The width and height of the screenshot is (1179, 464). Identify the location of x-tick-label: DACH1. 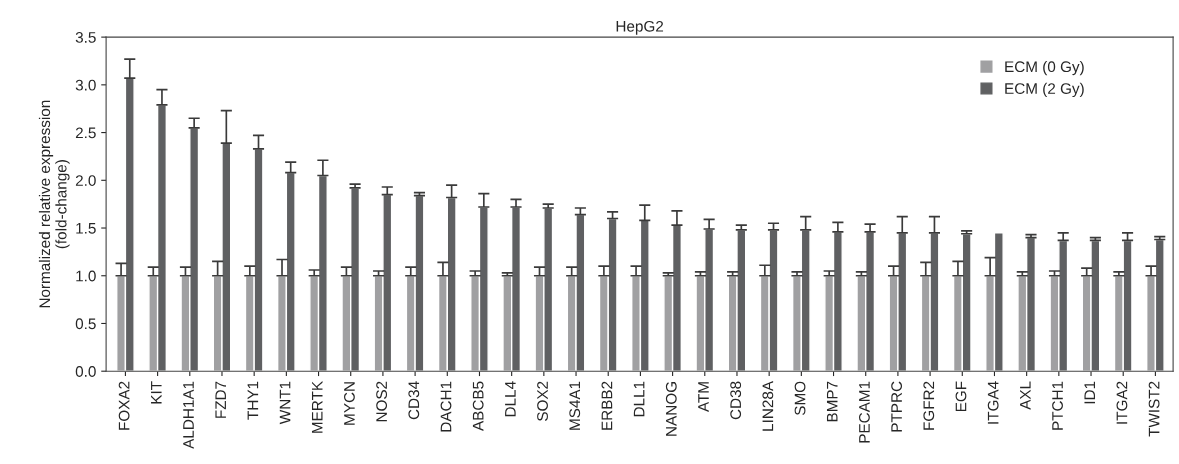
(446, 406).